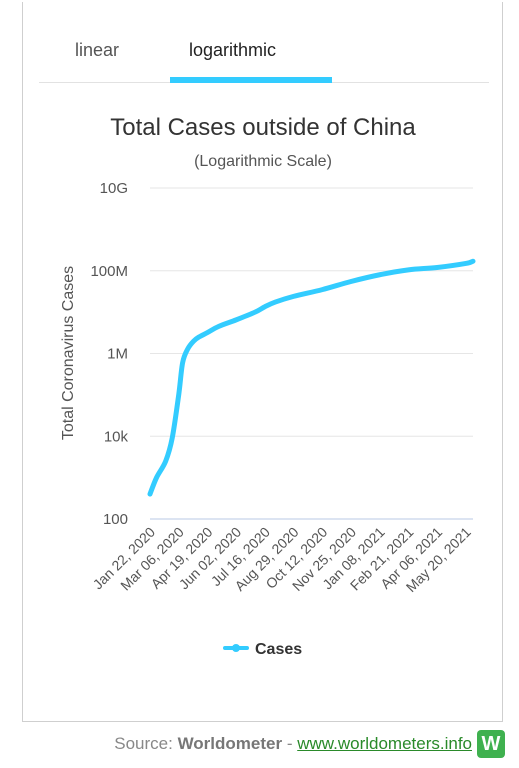 This screenshot has height=768, width=519. What do you see at coordinates (114, 188) in the screenshot?
I see `y-tick-label: 10G` at bounding box center [114, 188].